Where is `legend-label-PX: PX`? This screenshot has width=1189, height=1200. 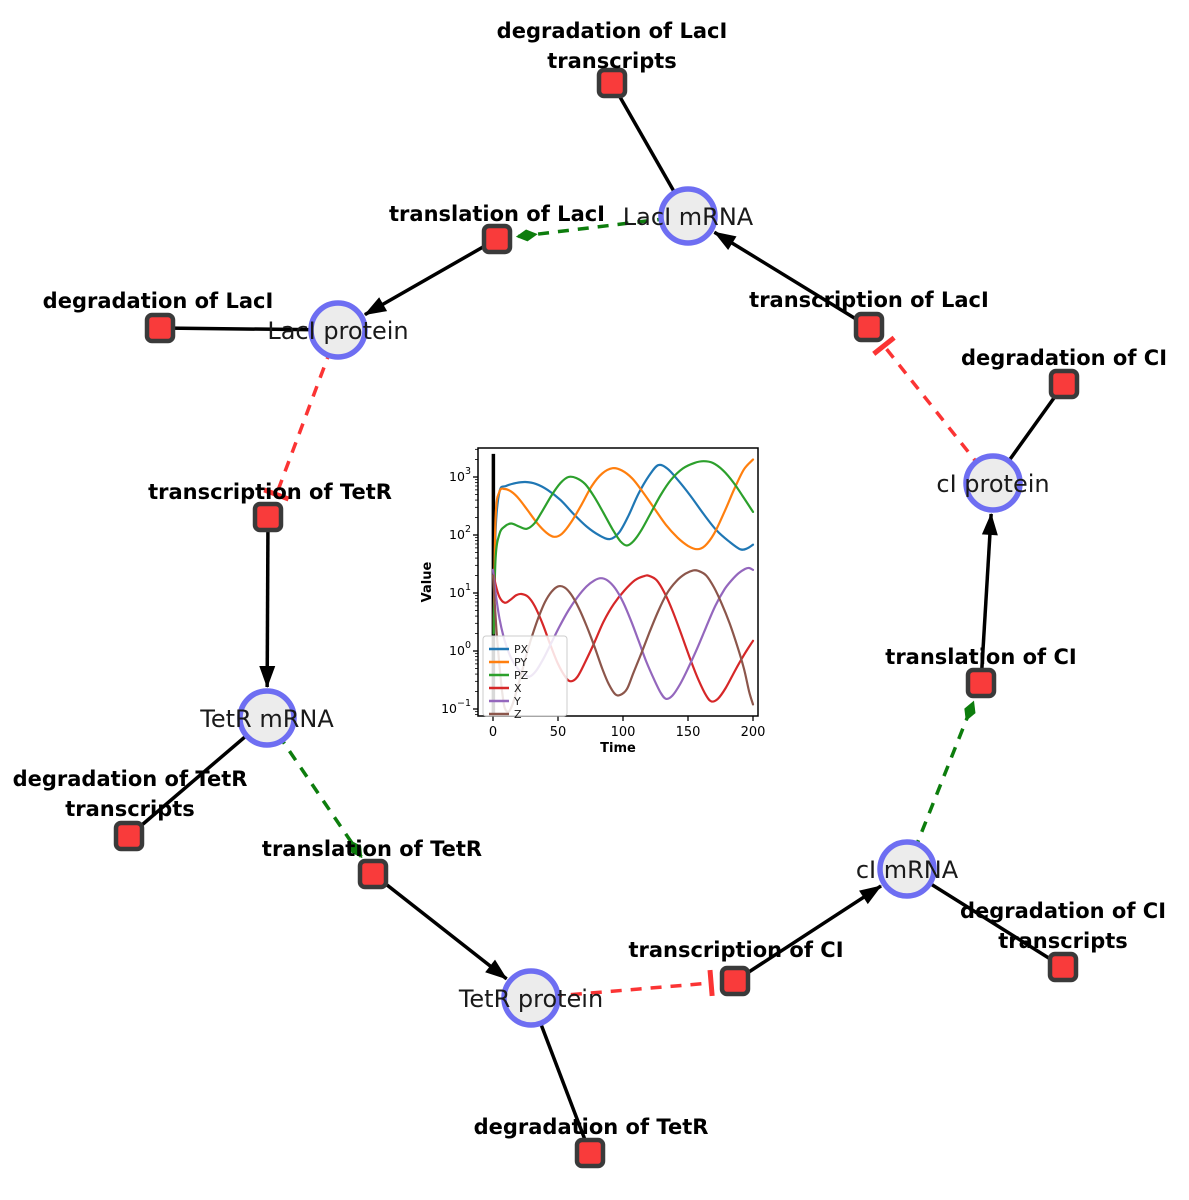 legend-label-PX: PX is located at coordinates (521, 649).